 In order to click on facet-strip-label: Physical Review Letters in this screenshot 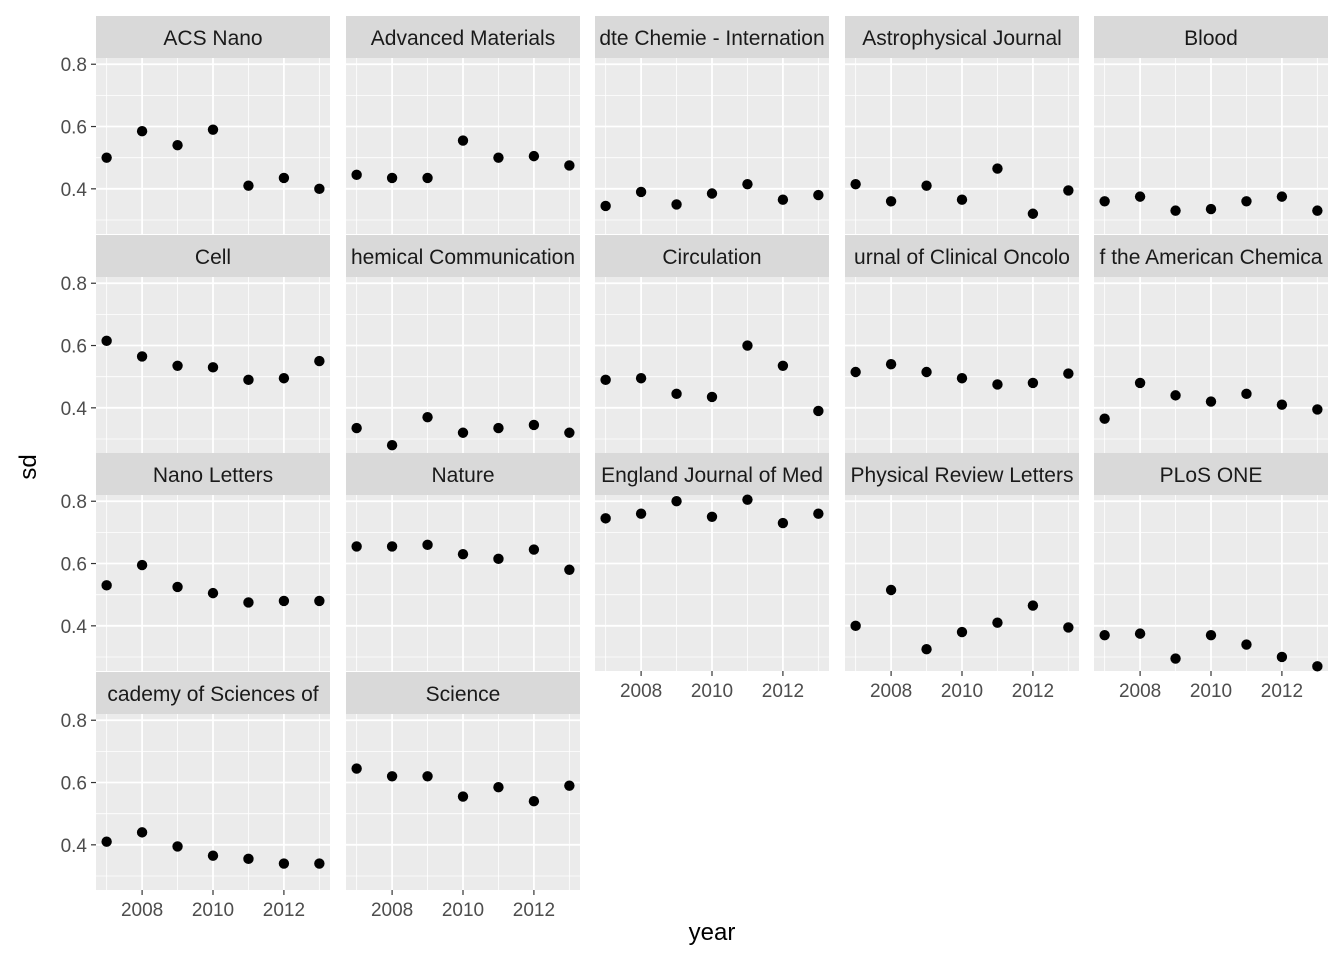, I will do `click(962, 475)`.